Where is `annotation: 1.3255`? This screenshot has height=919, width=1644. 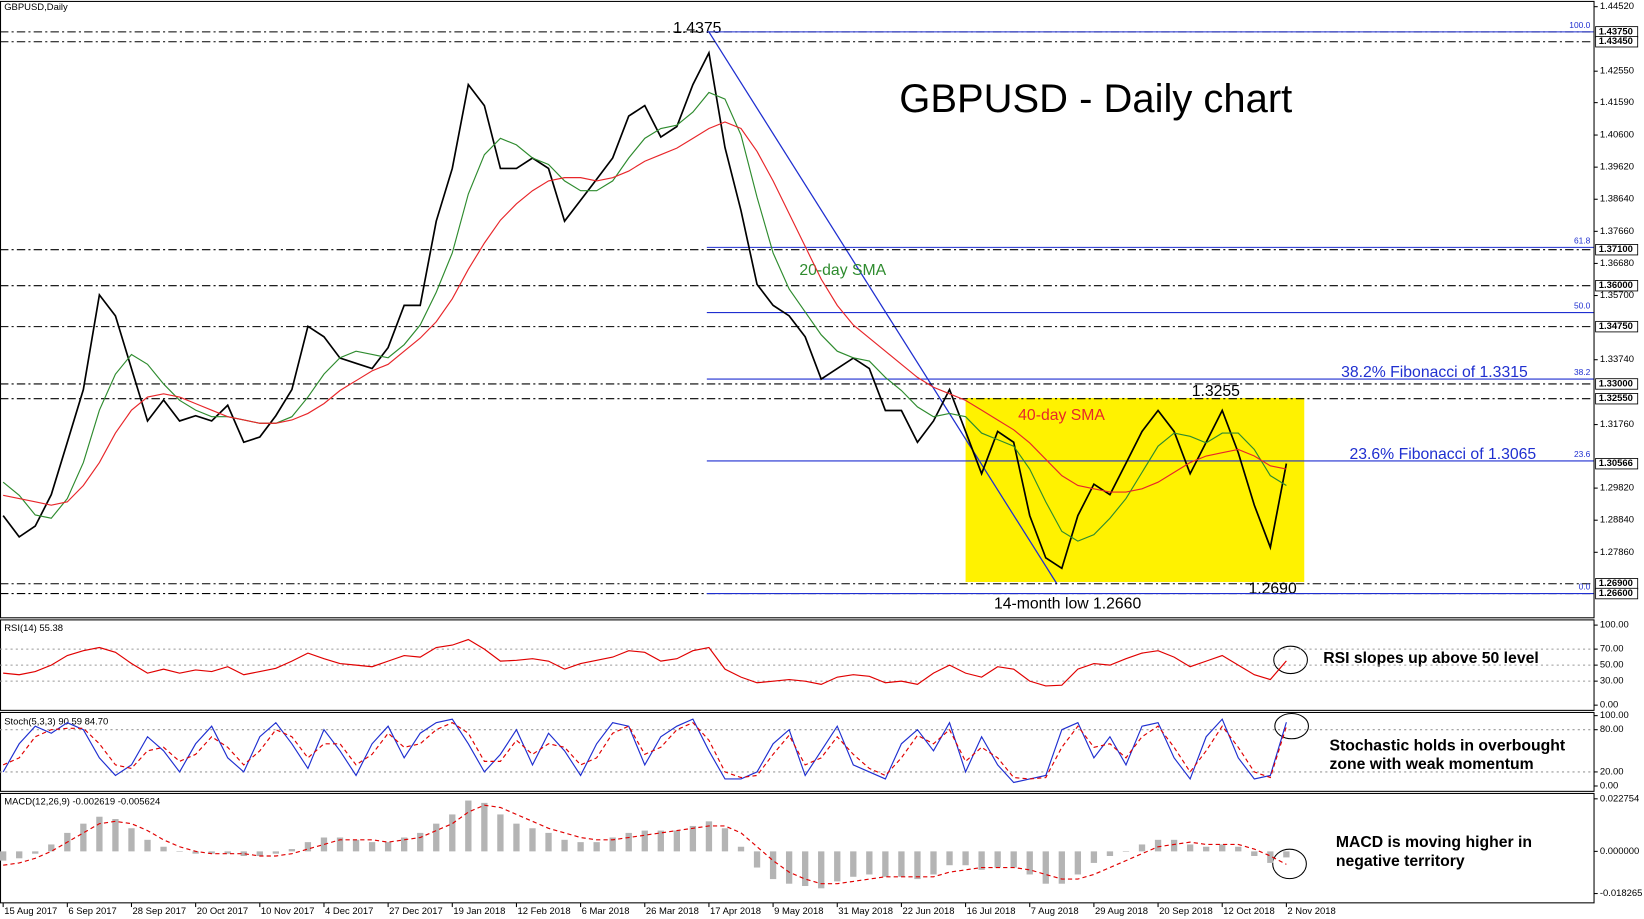
annotation: 1.3255 is located at coordinates (1216, 391).